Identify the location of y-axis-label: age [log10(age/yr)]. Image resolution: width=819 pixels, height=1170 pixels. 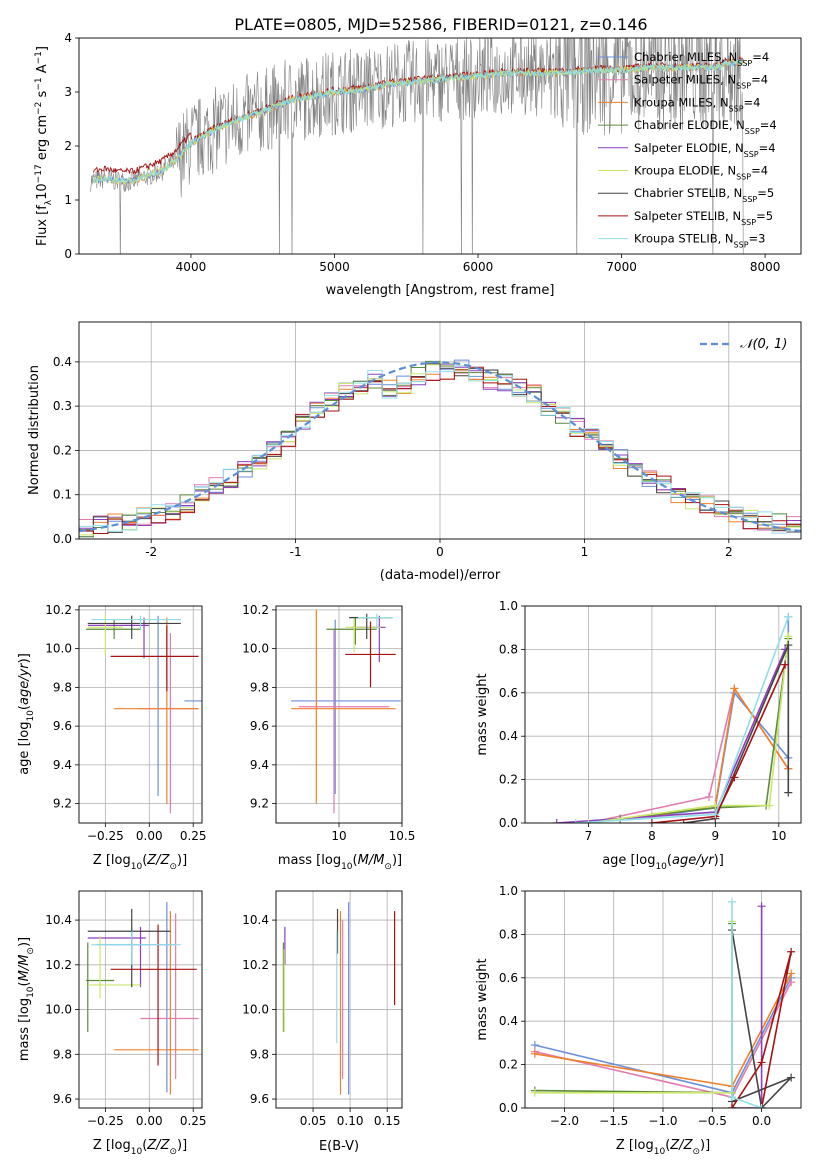
(26, 714).